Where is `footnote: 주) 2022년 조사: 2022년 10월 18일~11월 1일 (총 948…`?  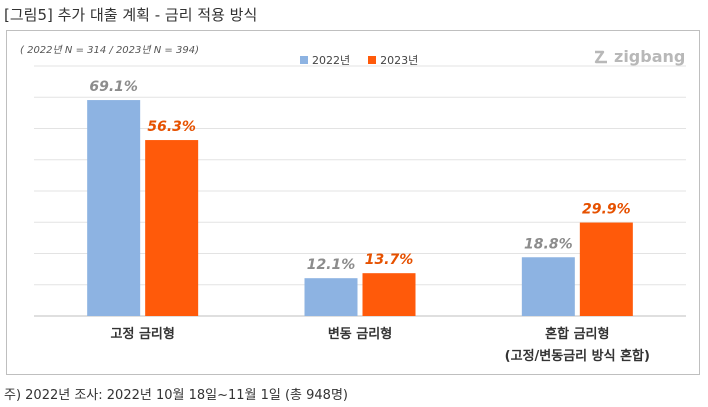 footnote: 주) 2022년 조사: 2022년 10월 18일~11월 1일 (총 948… is located at coordinates (176, 395).